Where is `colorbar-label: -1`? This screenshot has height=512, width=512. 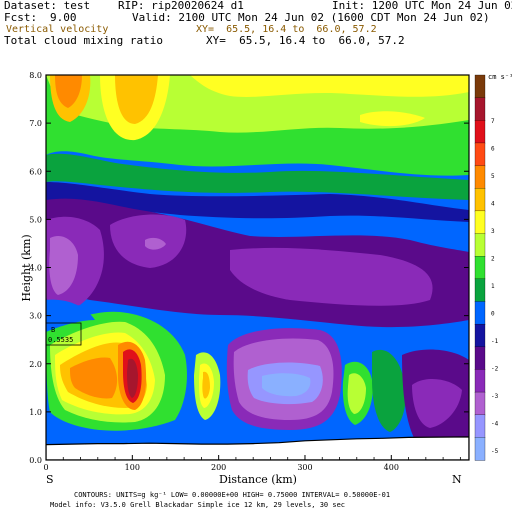
colorbar-label: -1 is located at coordinates (495, 341).